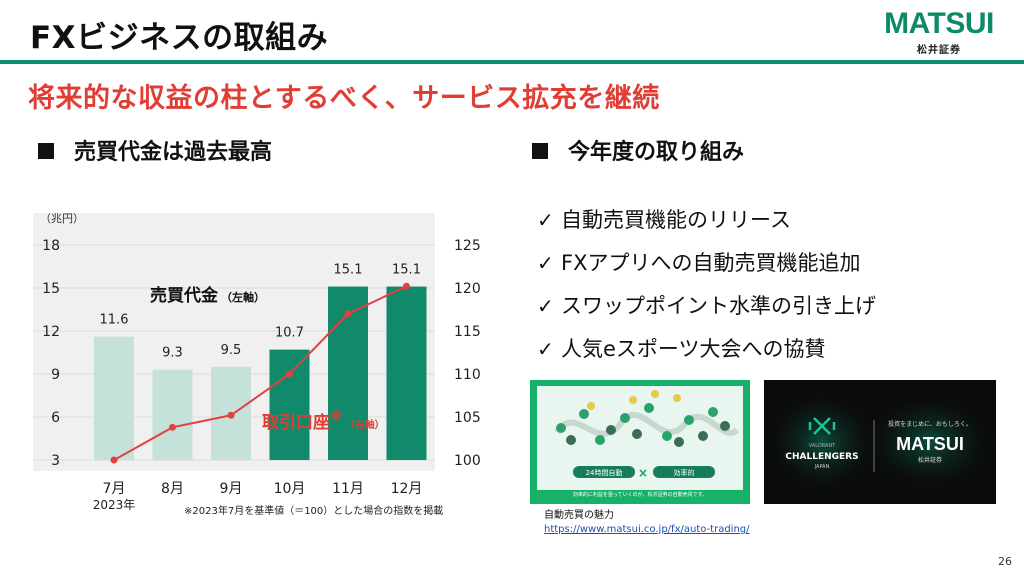 The image size is (1024, 574). Describe the element at coordinates (406, 373) in the screenshot. I see `bar-12月` at that location.